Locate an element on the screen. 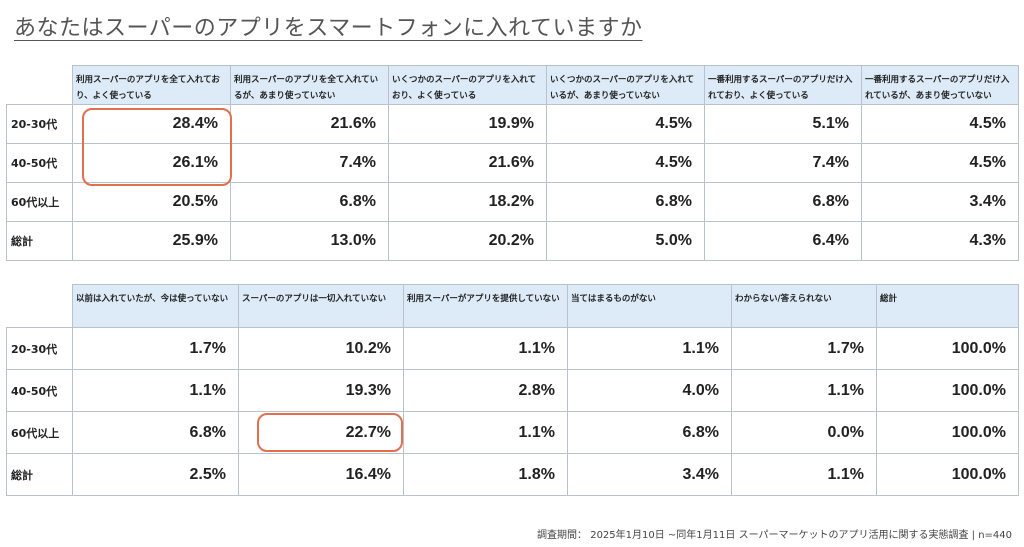 The width and height of the screenshot is (1024, 547). column-header: 一番利用するスーパーのアプリだけ入れており、よく使っている is located at coordinates (783, 85).